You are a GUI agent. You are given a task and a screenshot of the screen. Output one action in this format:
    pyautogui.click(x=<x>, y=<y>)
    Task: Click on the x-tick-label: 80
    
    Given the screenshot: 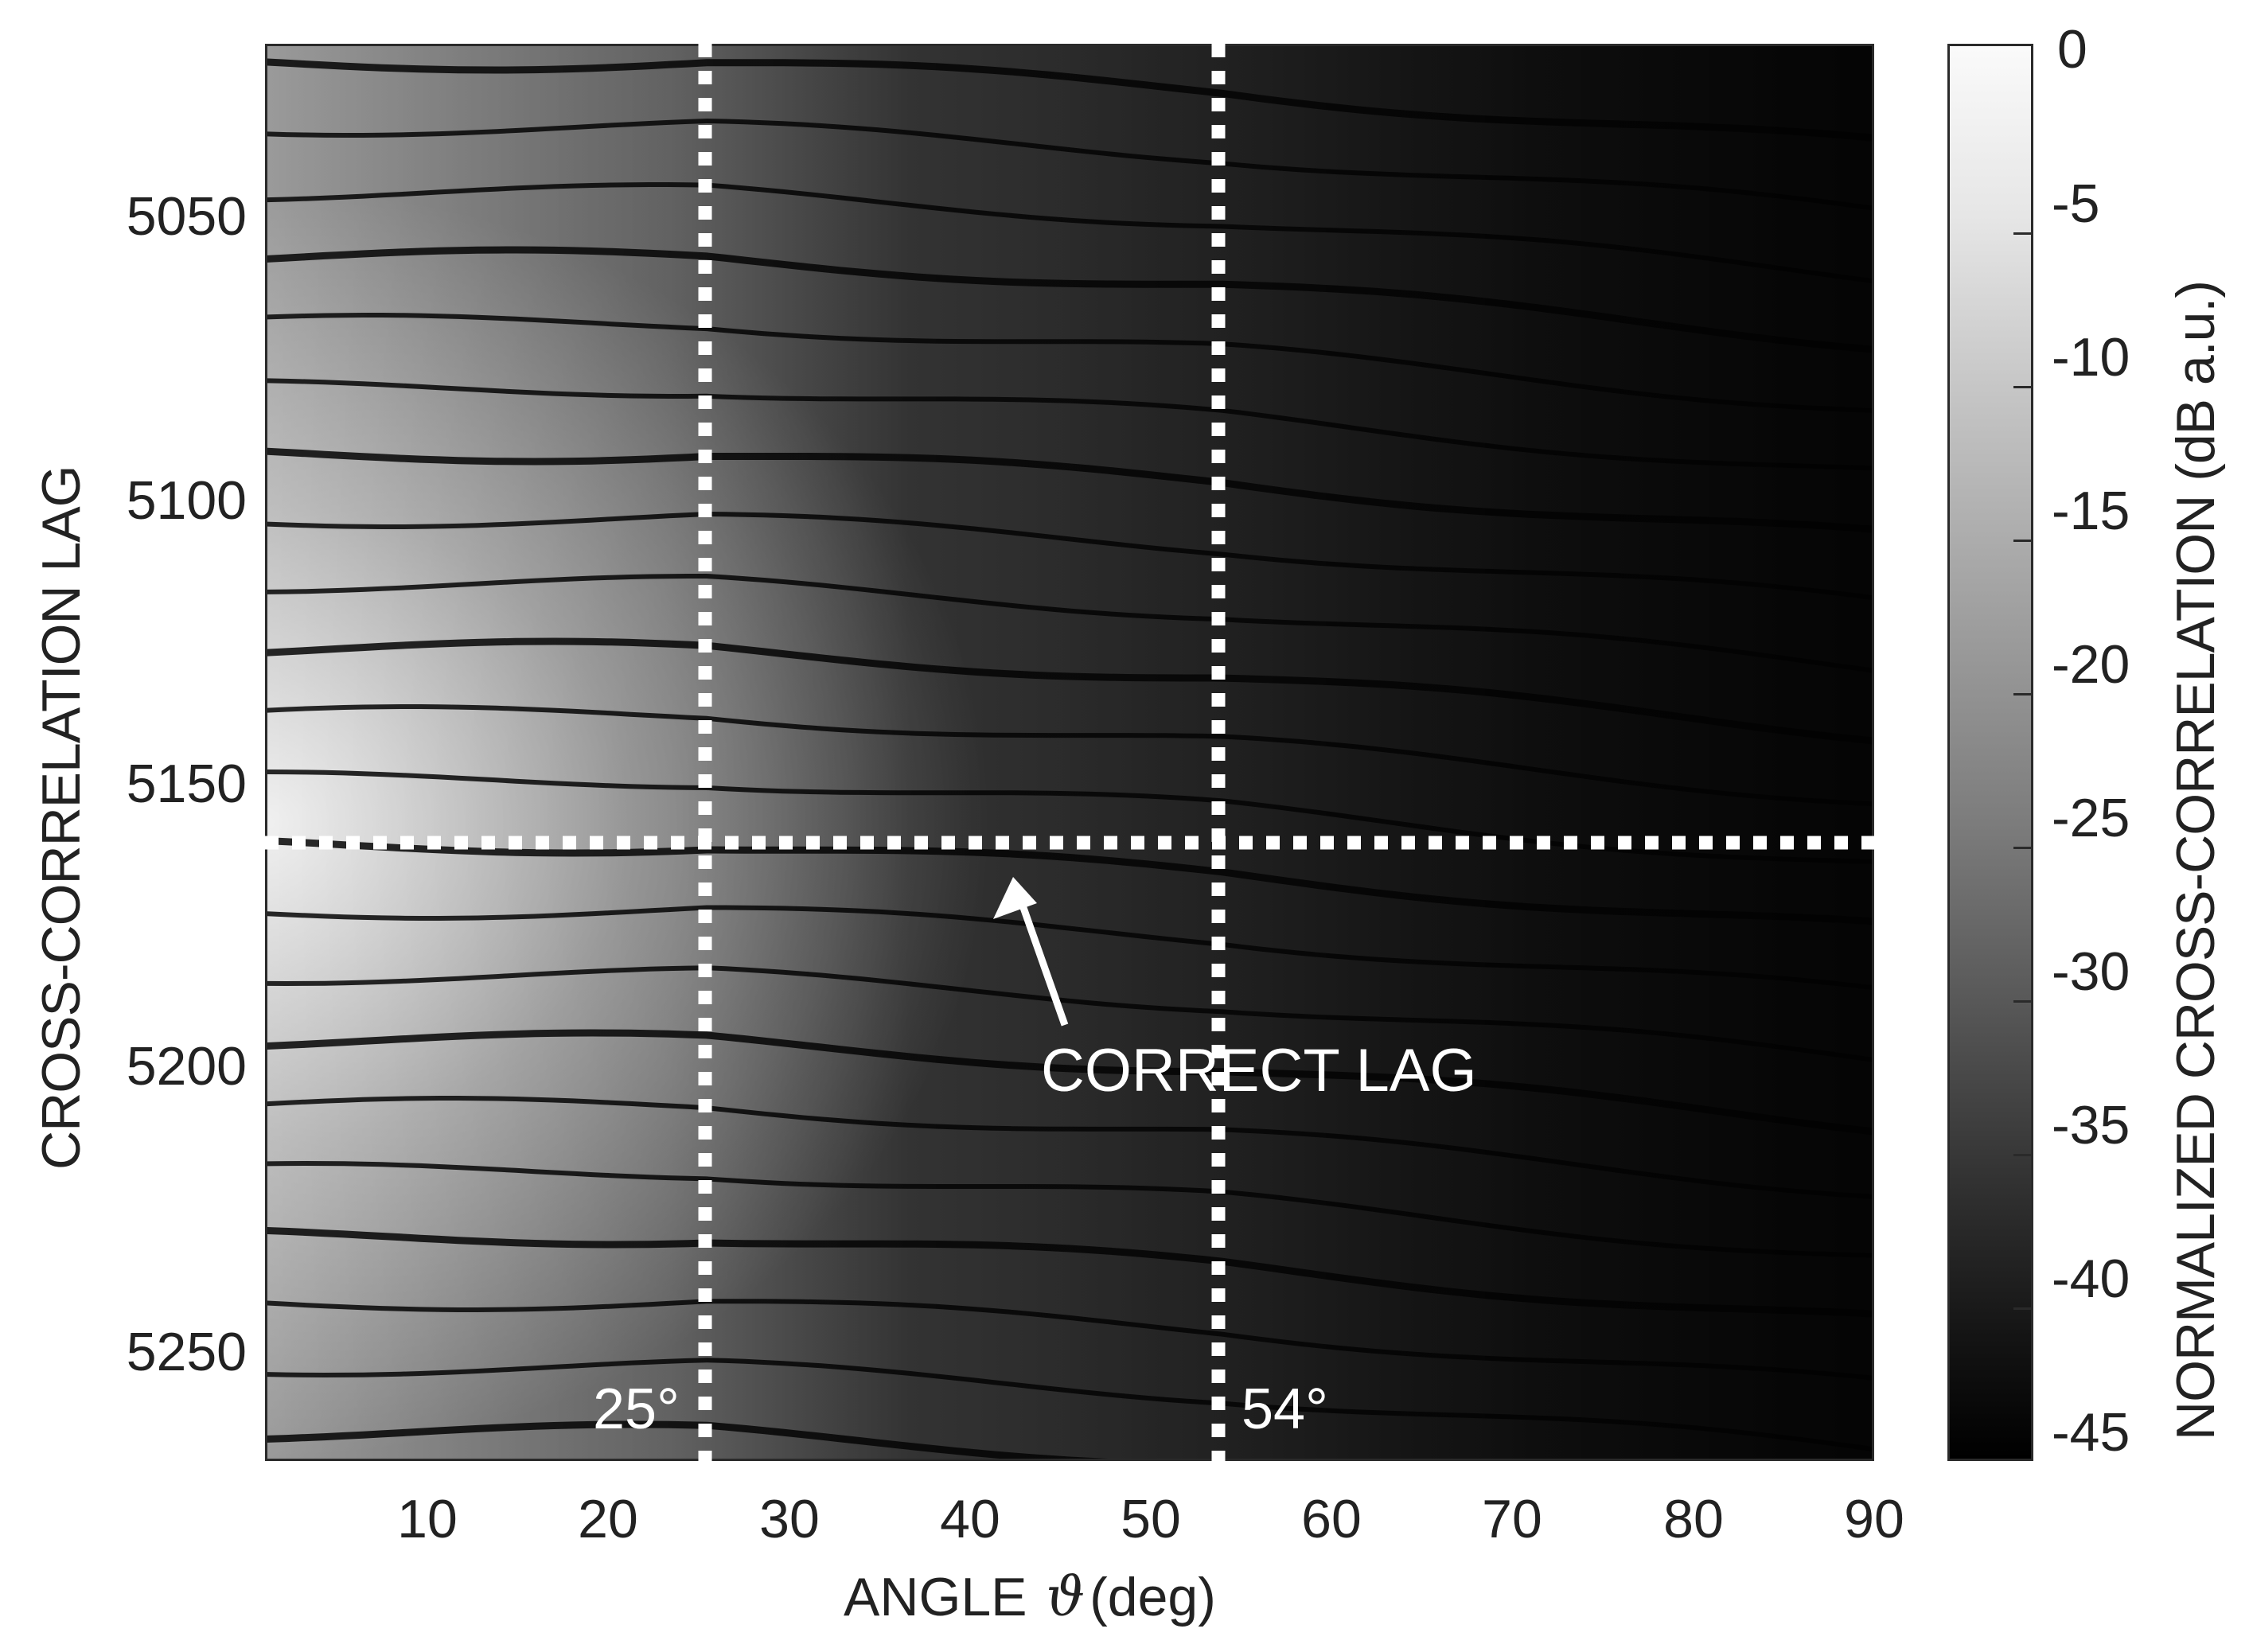 What is the action you would take?
    pyautogui.click(x=1693, y=1519)
    